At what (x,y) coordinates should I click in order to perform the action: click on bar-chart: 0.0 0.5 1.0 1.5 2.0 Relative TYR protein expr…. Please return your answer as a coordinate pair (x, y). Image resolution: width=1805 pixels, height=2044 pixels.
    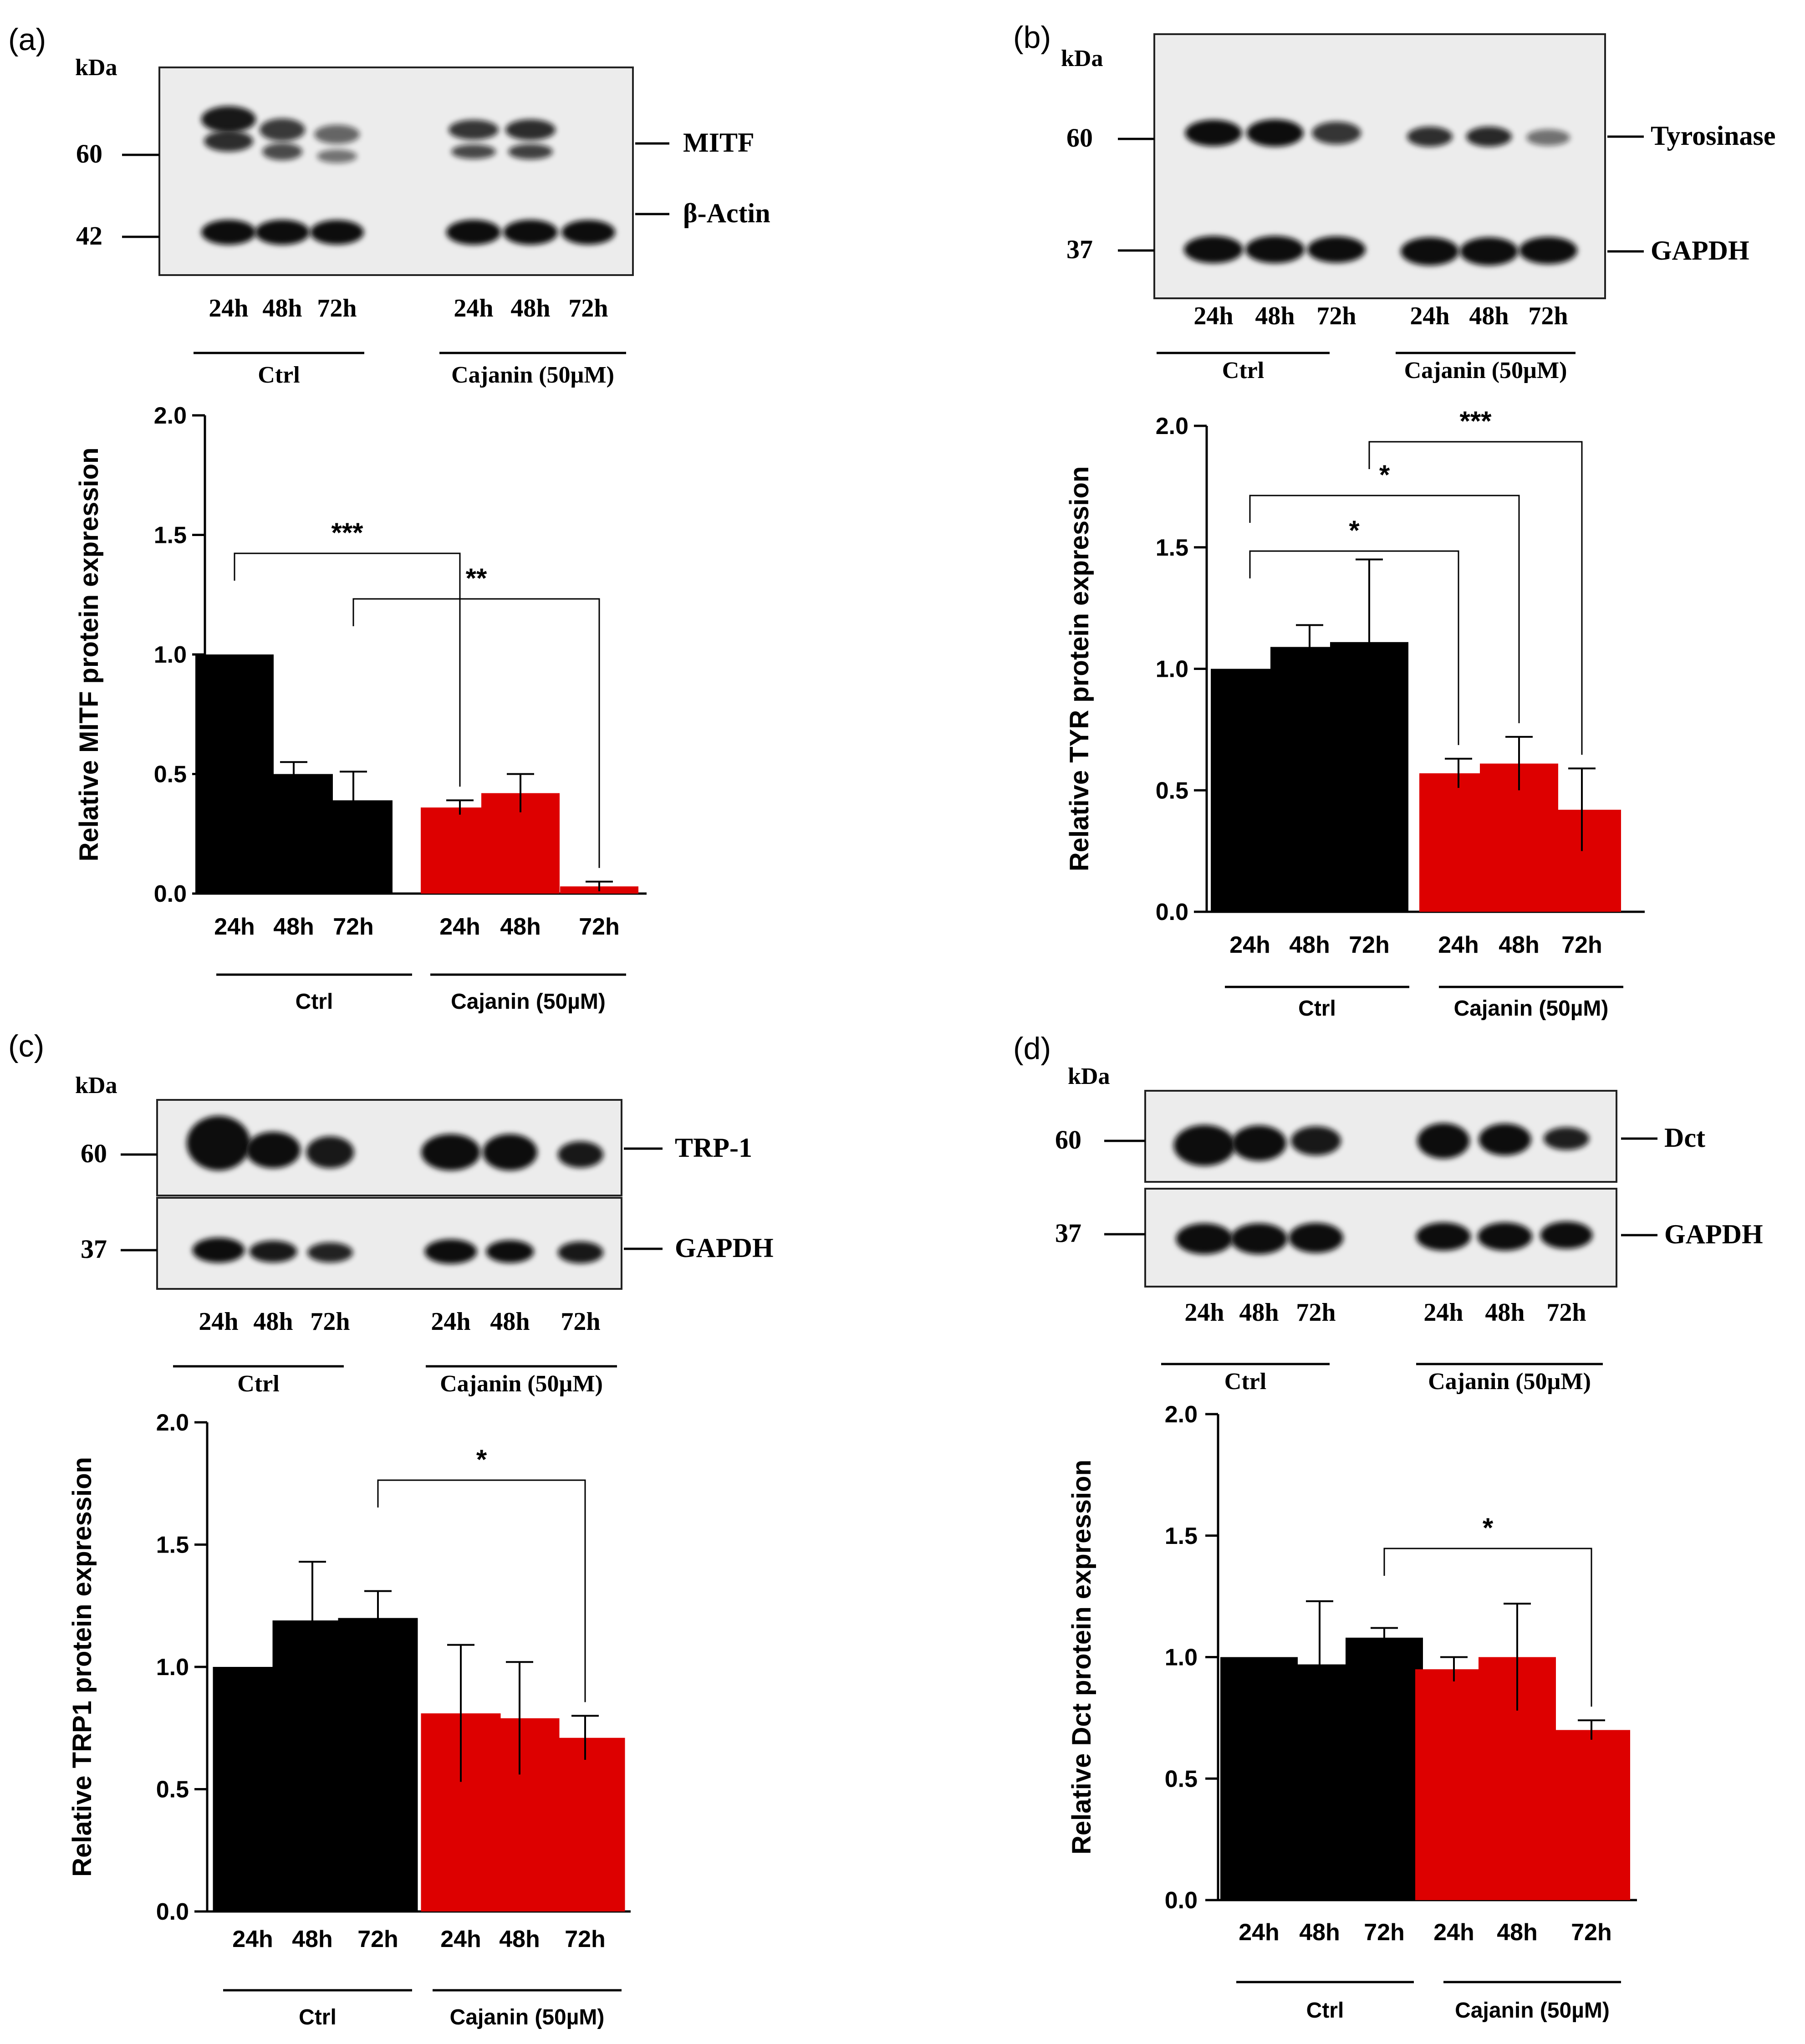
    Looking at the image, I should click on (1355, 714).